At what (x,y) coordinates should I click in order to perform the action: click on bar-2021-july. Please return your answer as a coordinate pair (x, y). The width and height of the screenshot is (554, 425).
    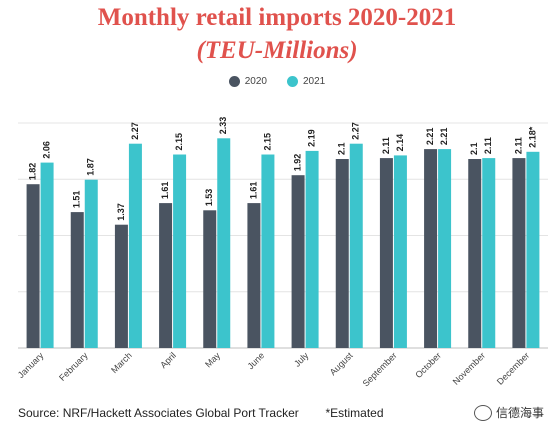
    Looking at the image, I should click on (312, 249).